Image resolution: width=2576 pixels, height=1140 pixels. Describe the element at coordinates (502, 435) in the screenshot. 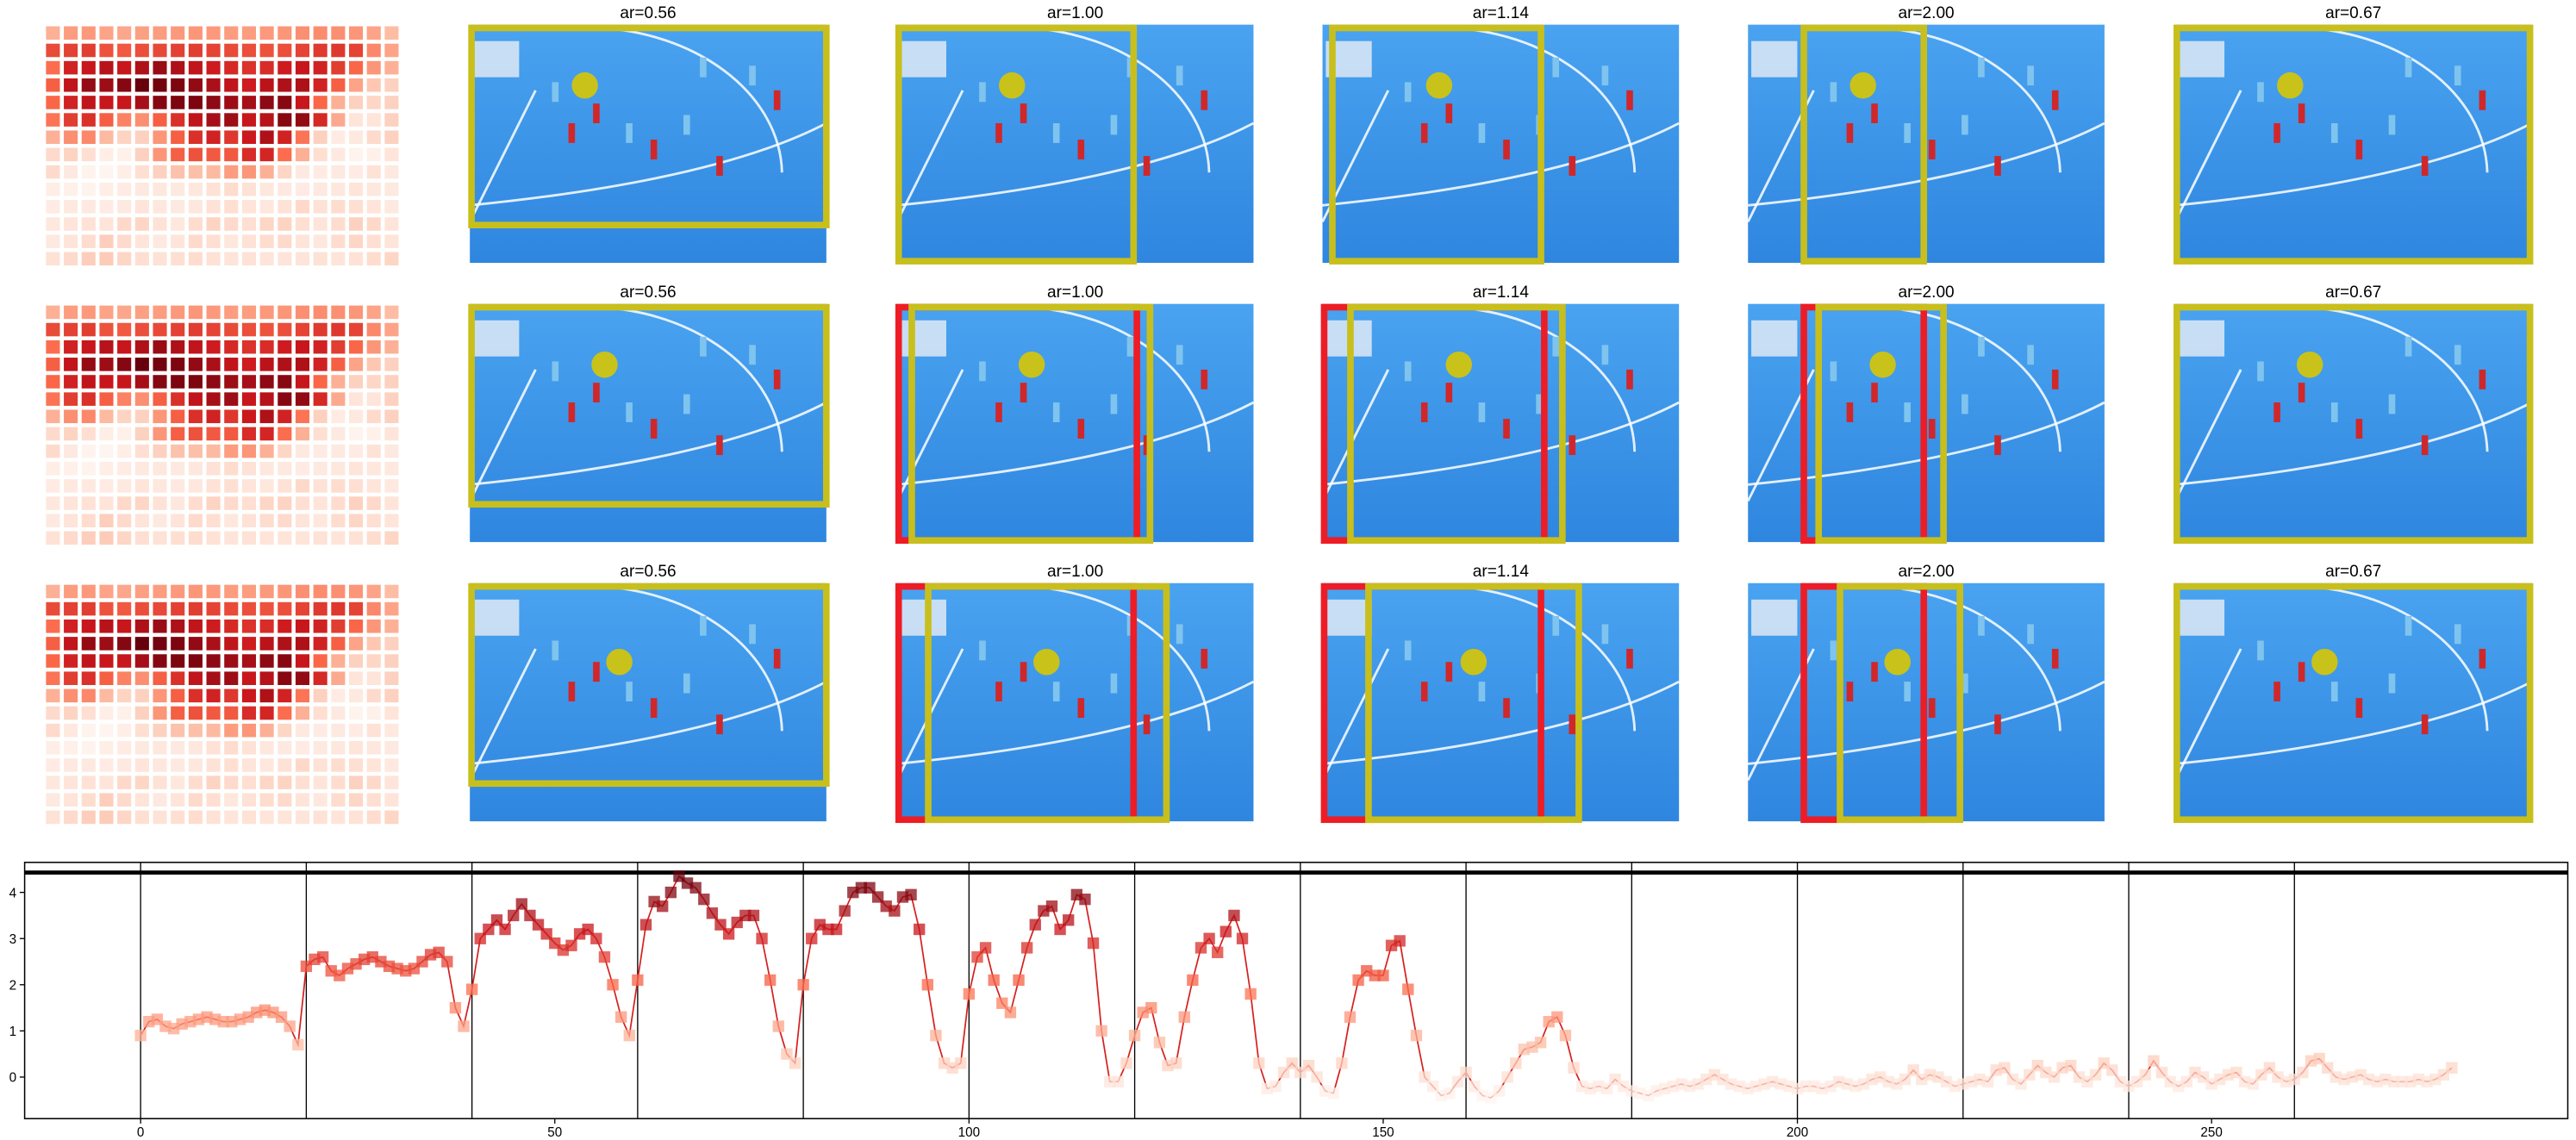

I see `court-line` at that location.